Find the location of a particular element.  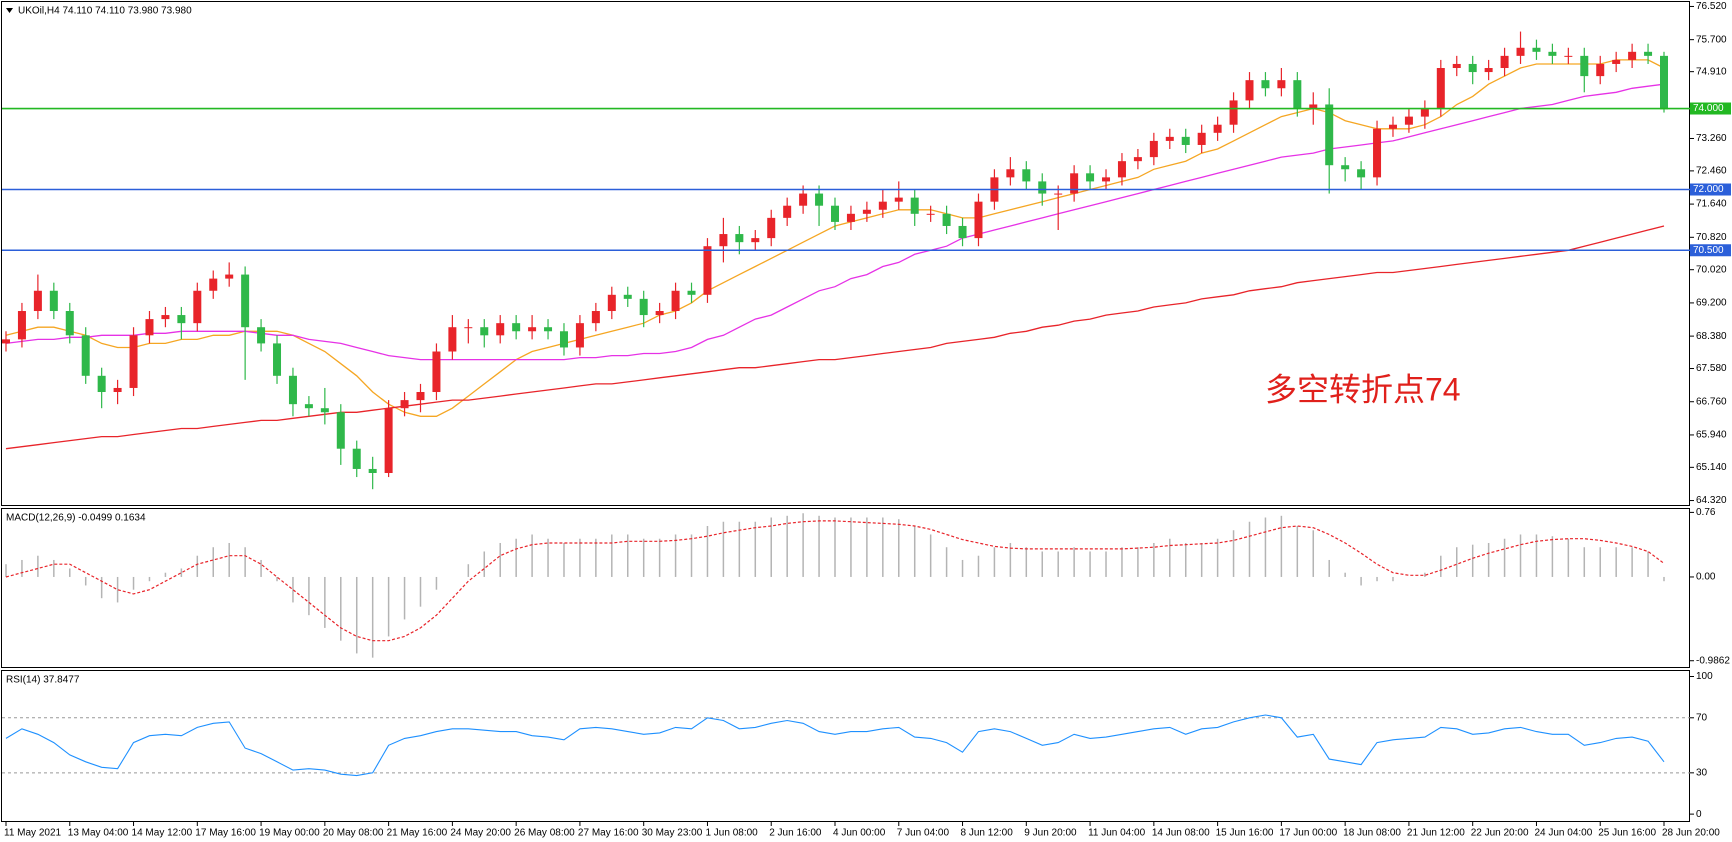

y-tick-label: 65.140 is located at coordinates (1711, 467).